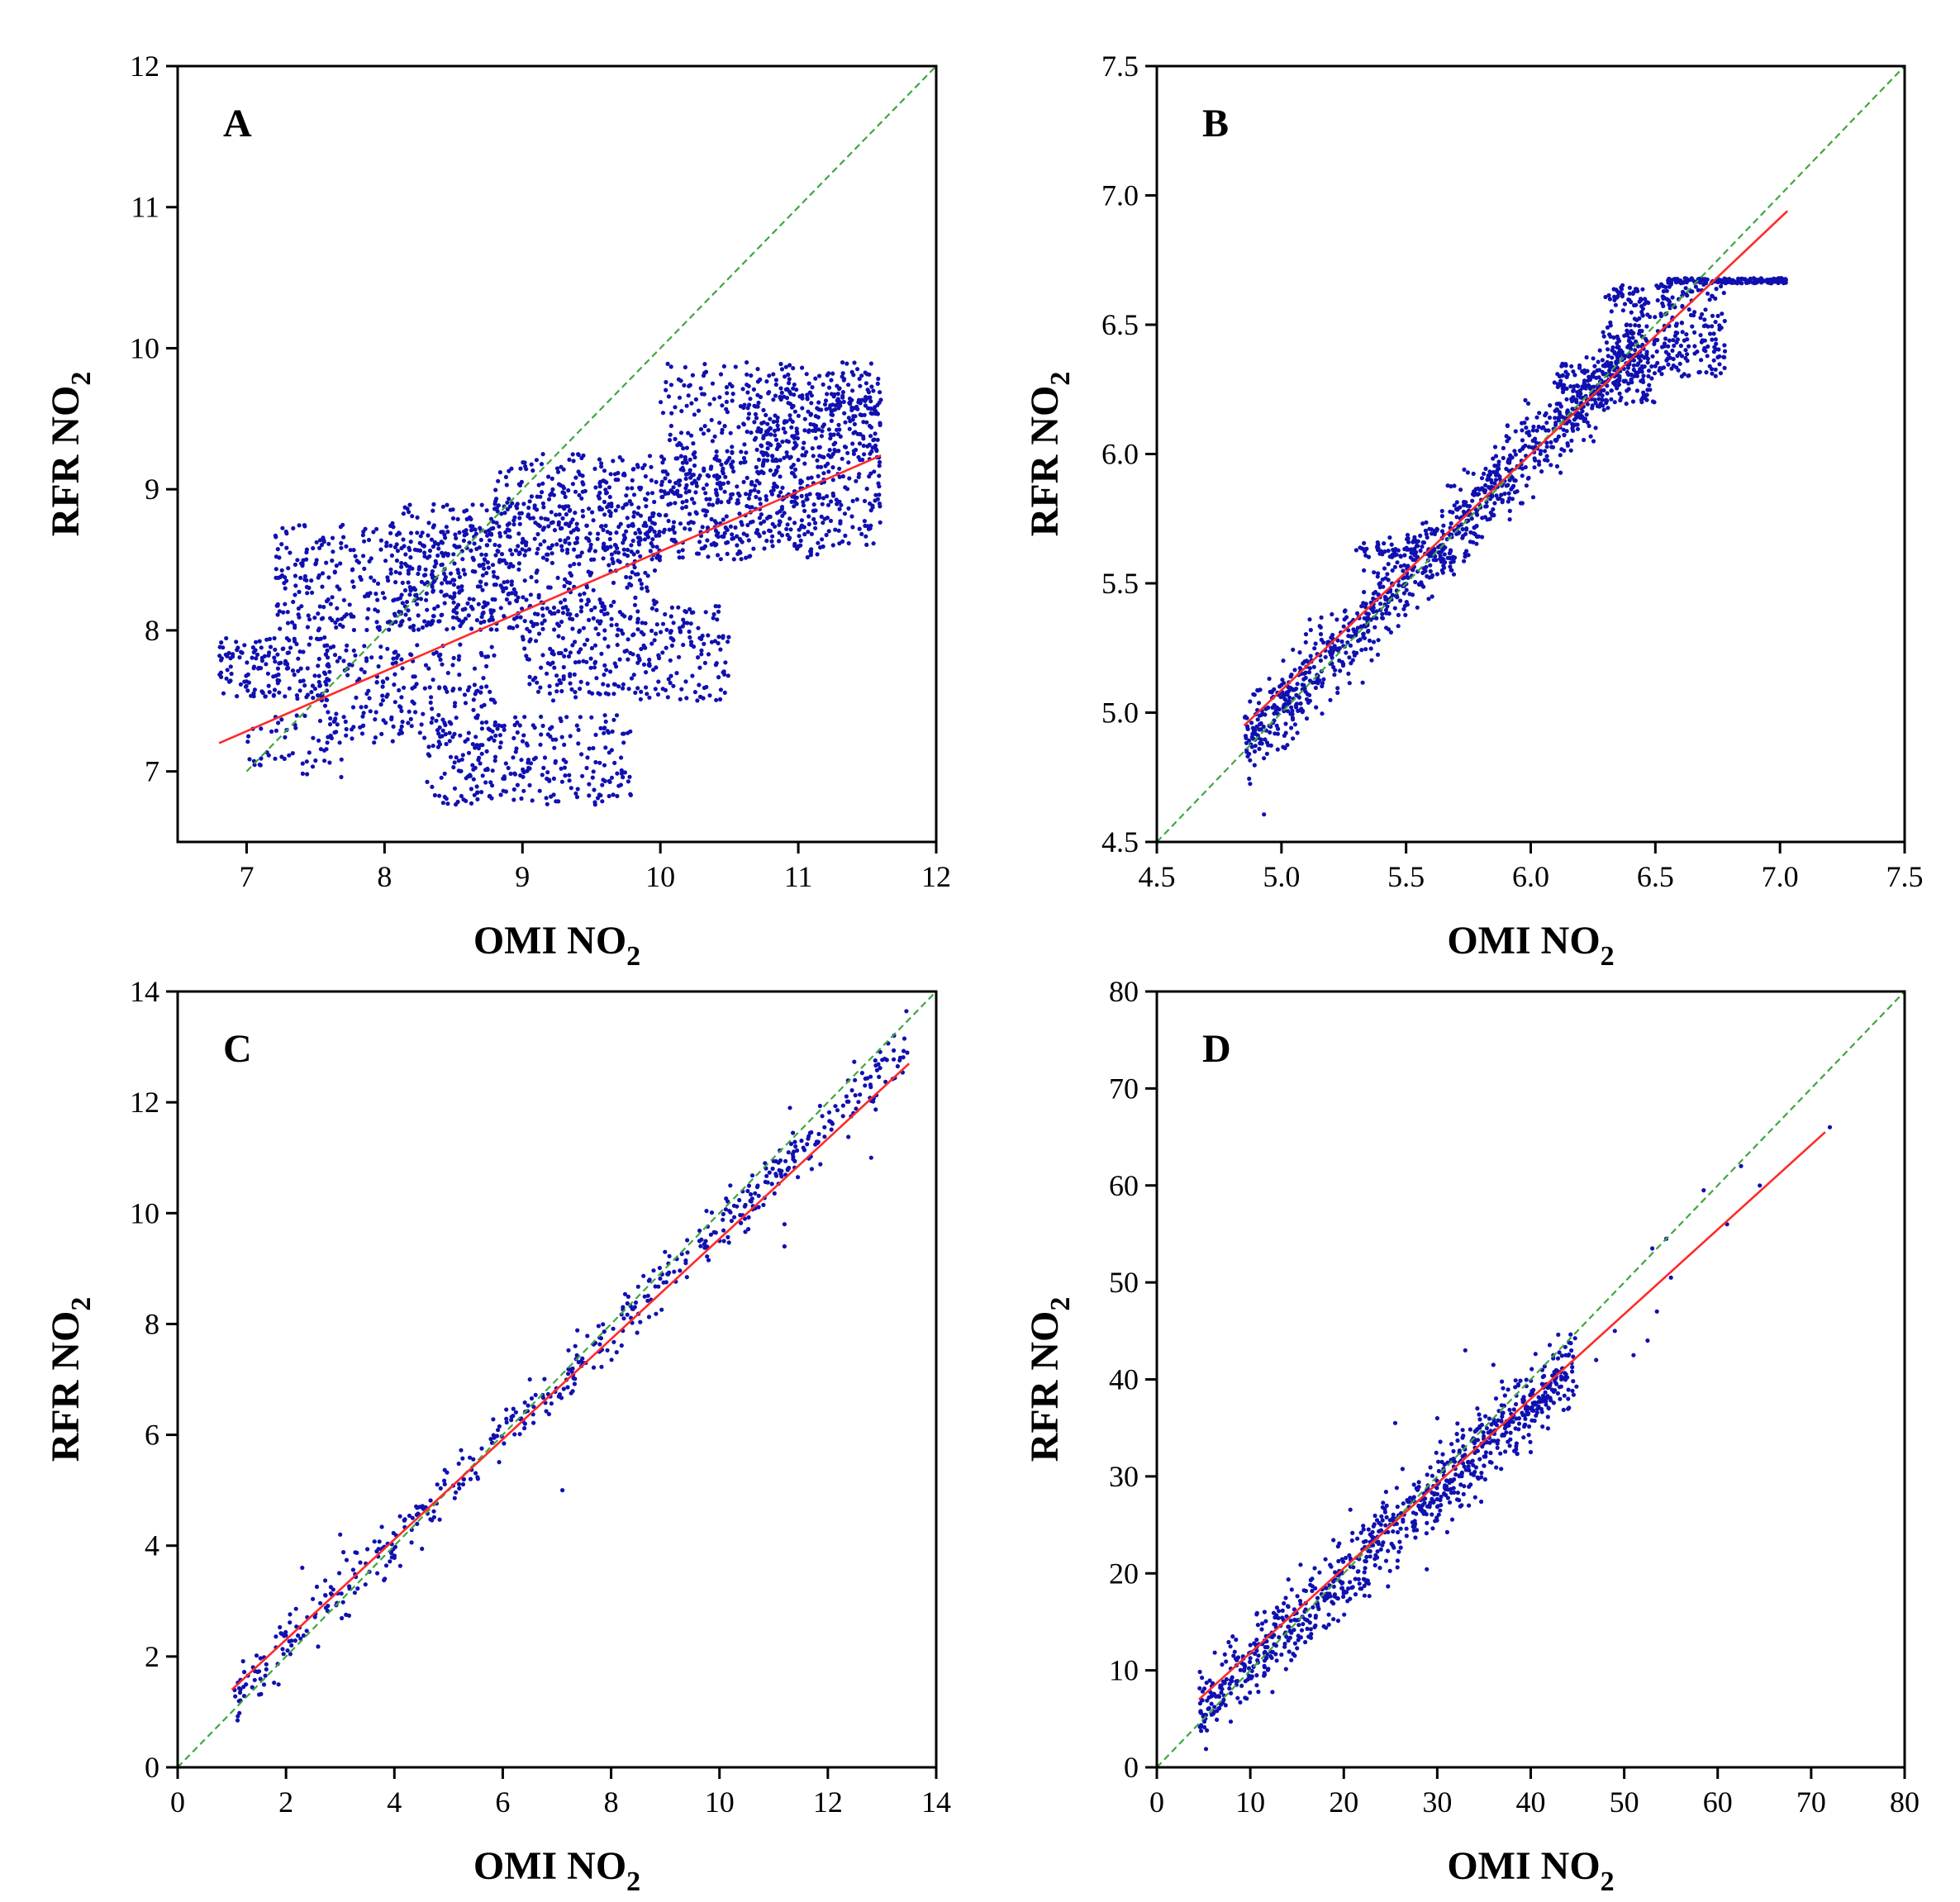 The image size is (1960, 1902). What do you see at coordinates (1157, 877) in the screenshot?
I see `x-tick-label: 4.5` at bounding box center [1157, 877].